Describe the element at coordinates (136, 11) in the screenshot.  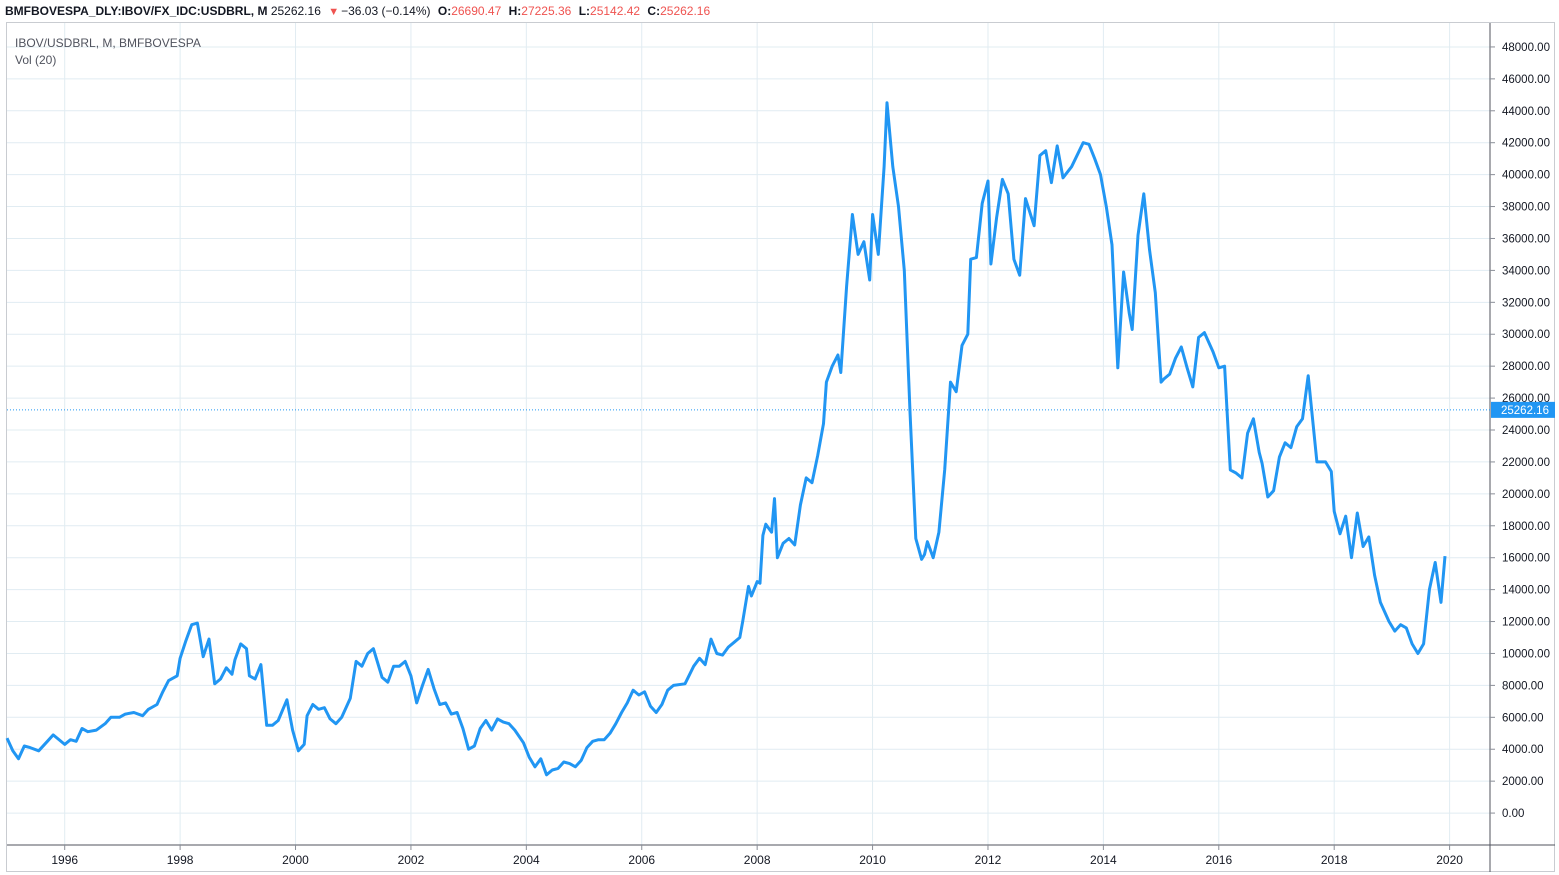
I see `symbol-title: BMFBOVESPA_DLY:IBOV/FX_IDC:USDBRL, M` at that location.